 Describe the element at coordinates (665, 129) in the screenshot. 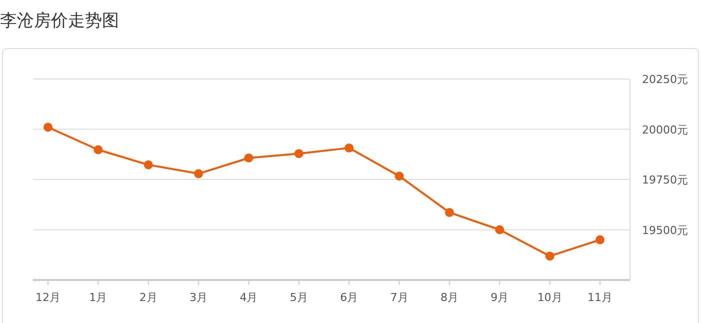

I see `y-tick-label: 20000元` at that location.